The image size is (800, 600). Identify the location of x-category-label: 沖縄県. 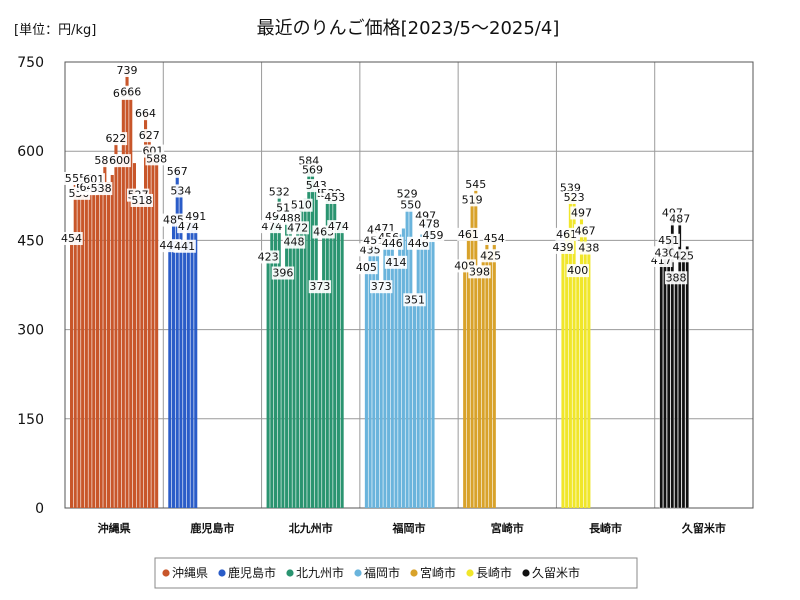
(114, 528).